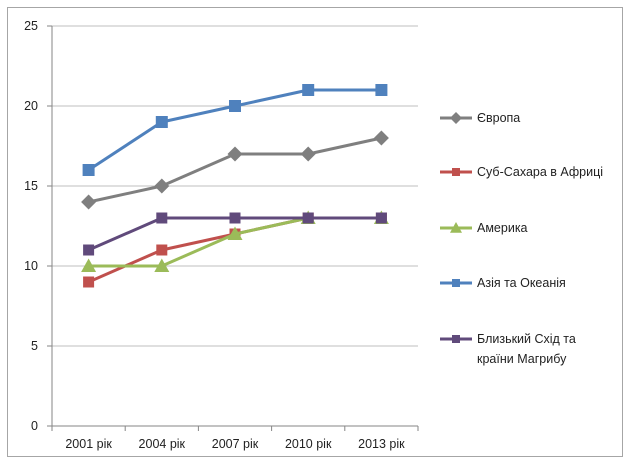 This screenshot has width=633, height=468. I want to click on series-line-америка, so click(235, 242).